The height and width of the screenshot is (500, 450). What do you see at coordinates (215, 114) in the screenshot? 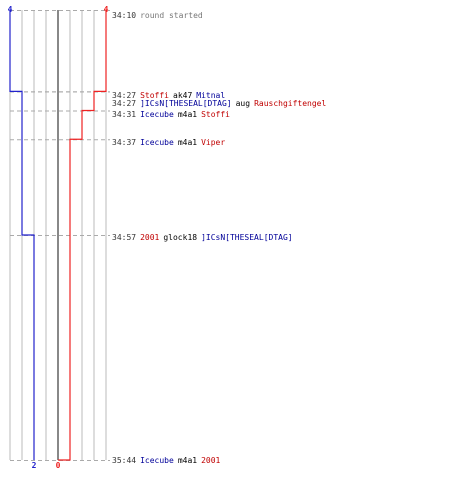
I see `event-victim: Stoffi` at bounding box center [215, 114].